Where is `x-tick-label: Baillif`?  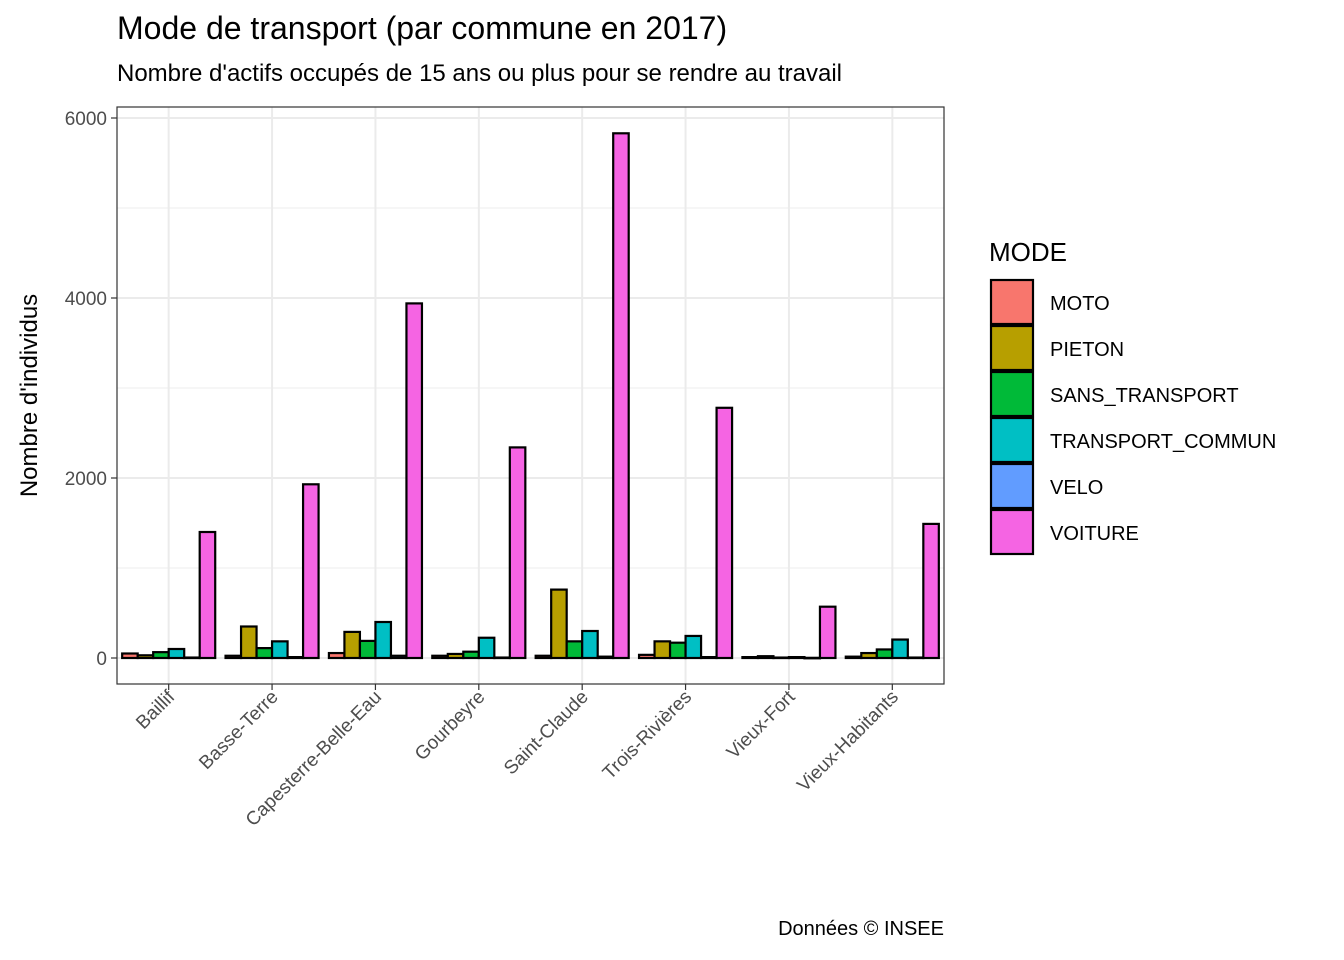
x-tick-label: Baillif is located at coordinates (155, 709).